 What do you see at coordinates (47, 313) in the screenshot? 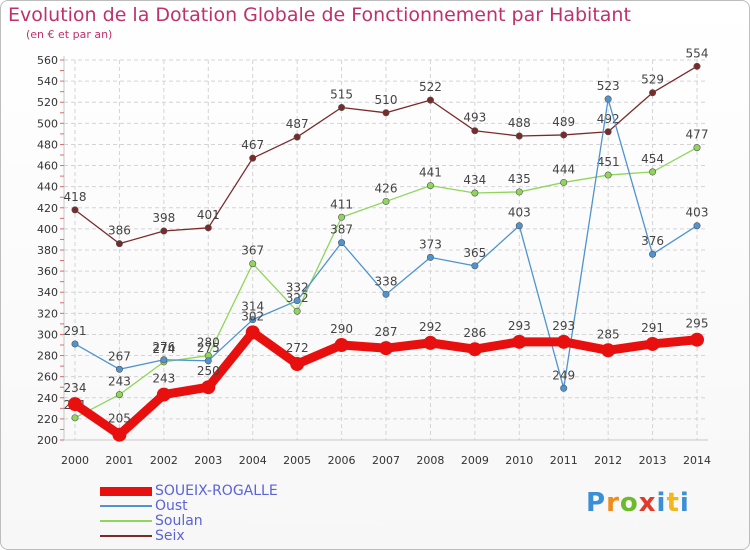
I see `y-tick-label: 320` at bounding box center [47, 313].